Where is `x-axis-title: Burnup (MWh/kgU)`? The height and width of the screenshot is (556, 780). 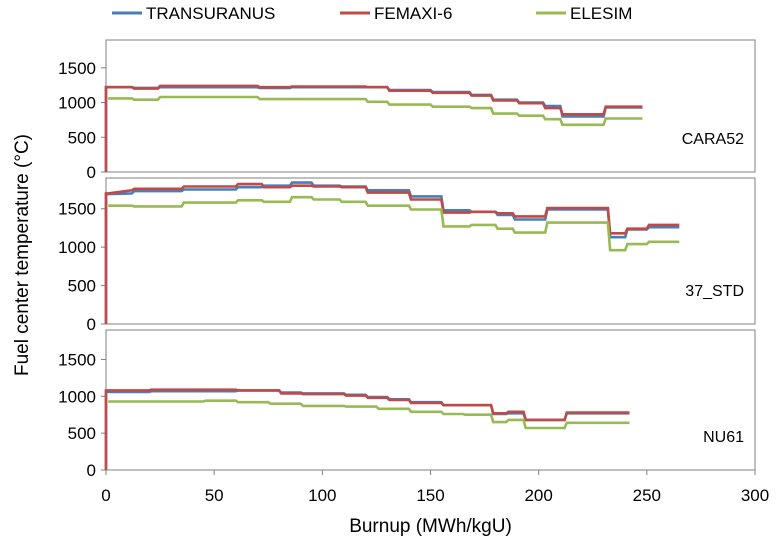 x-axis-title: Burnup (MWh/kgU) is located at coordinates (430, 526).